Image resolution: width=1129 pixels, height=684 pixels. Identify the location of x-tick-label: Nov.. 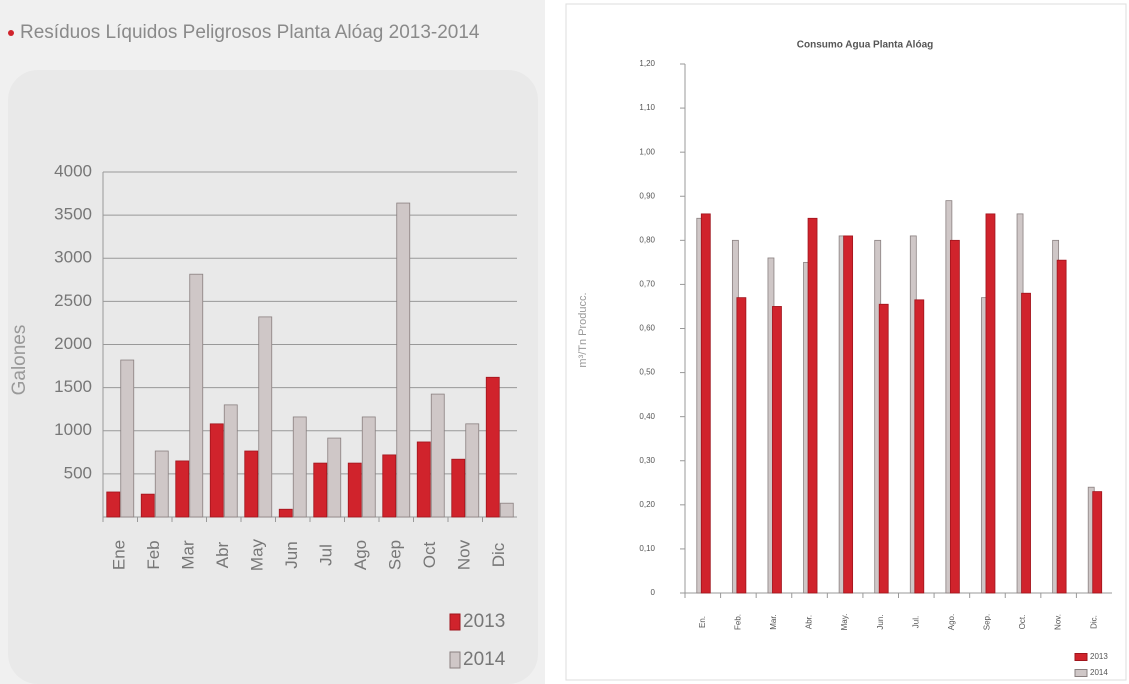
(1058, 622).